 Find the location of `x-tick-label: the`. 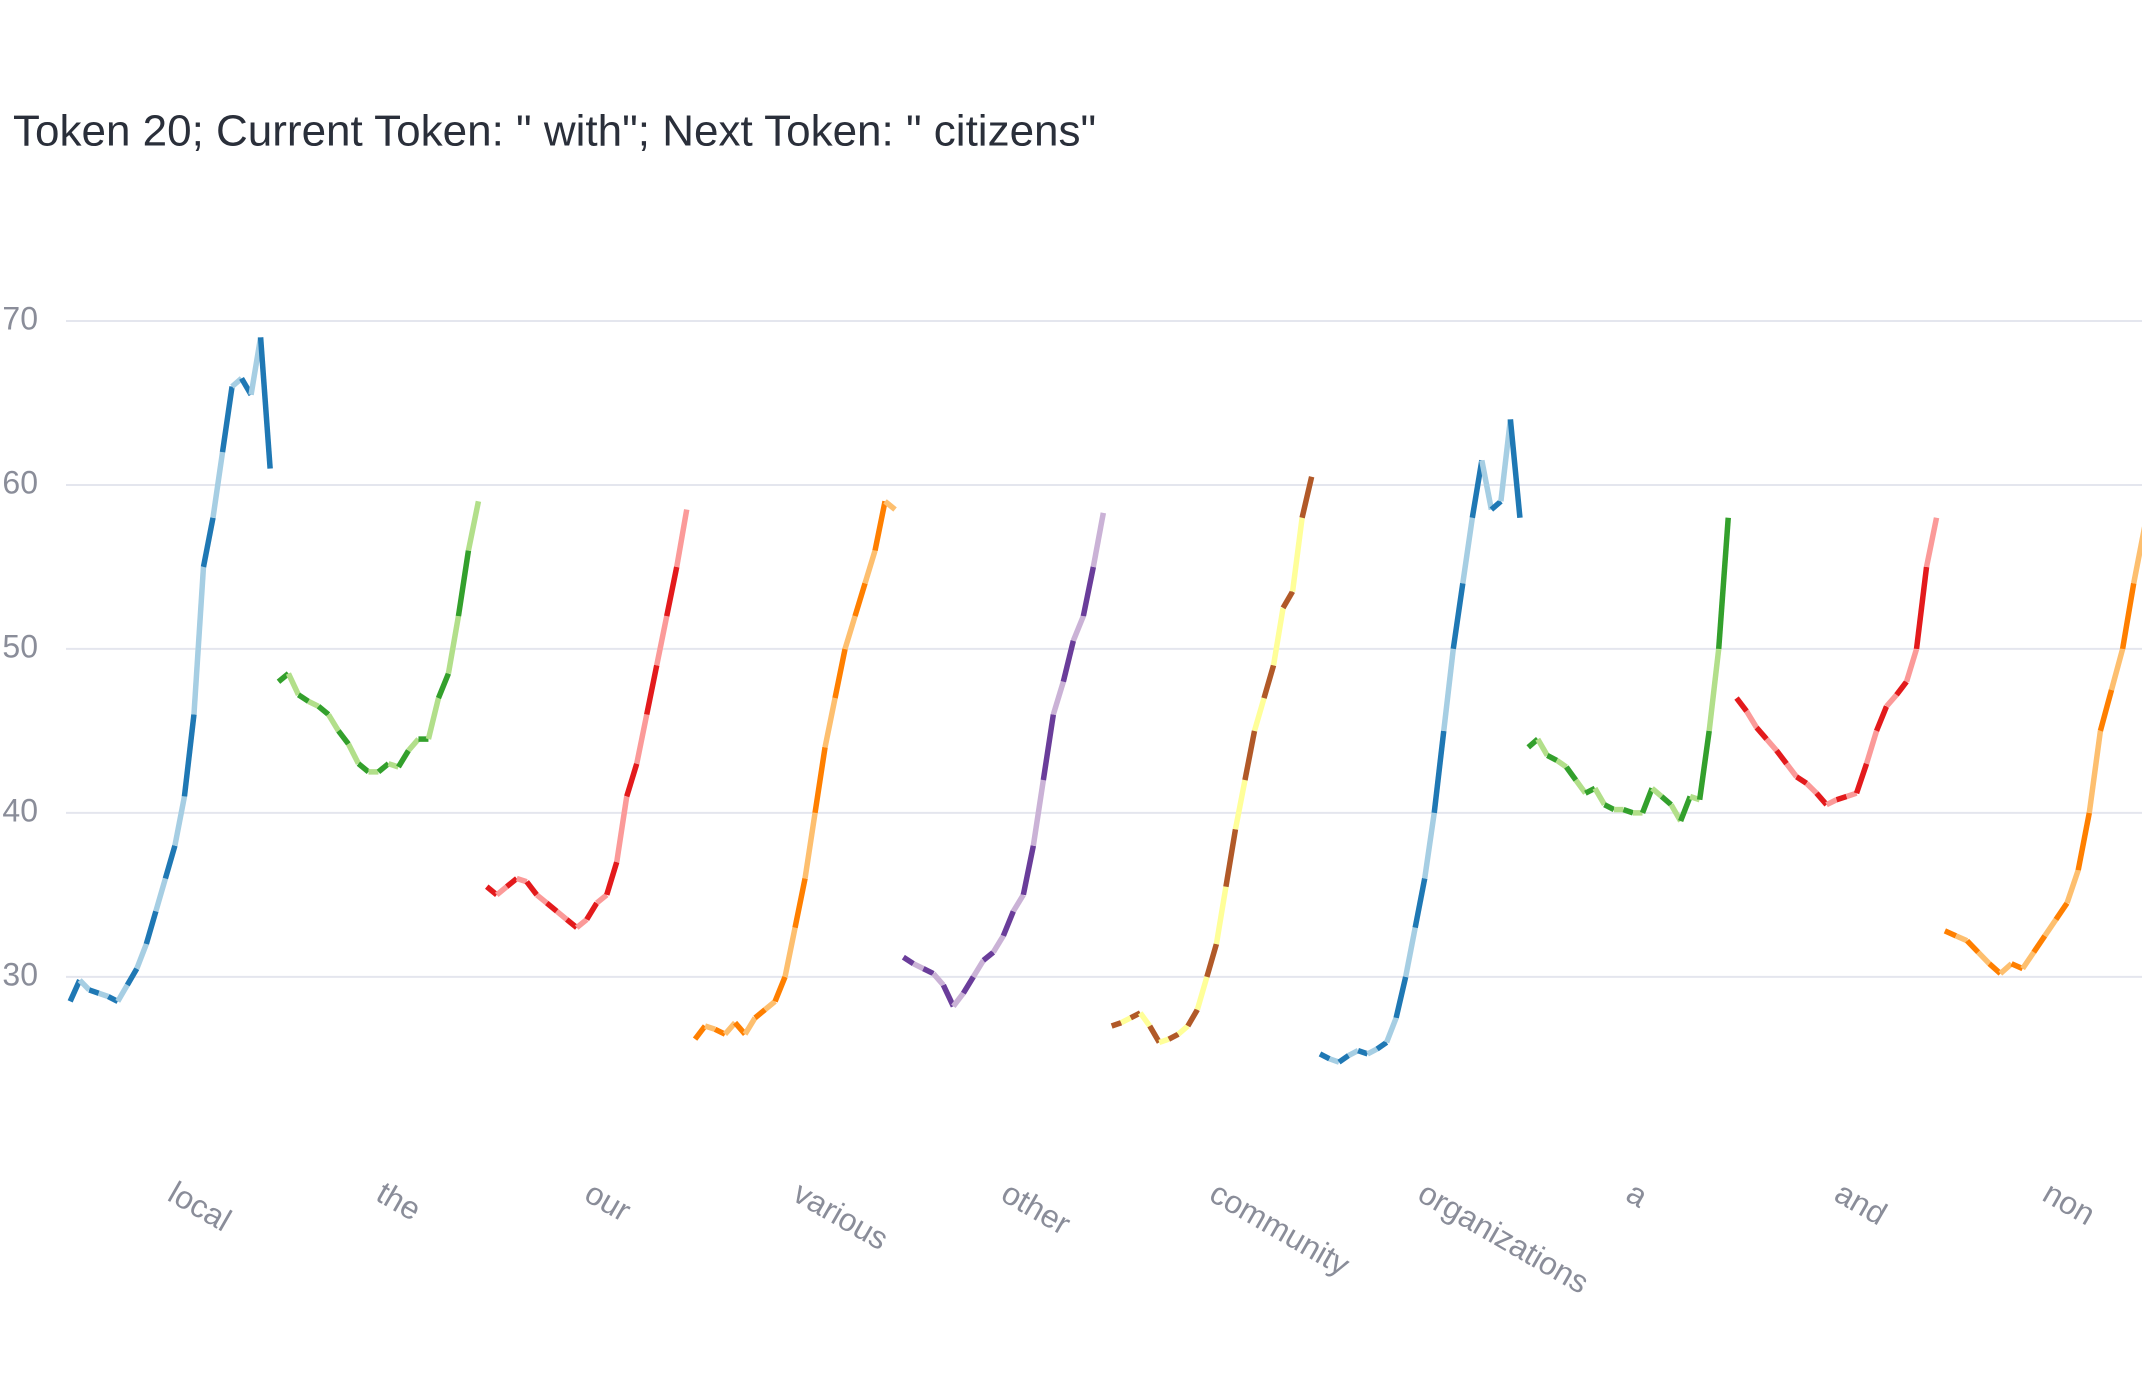

x-tick-label: the is located at coordinates (399, 1200).